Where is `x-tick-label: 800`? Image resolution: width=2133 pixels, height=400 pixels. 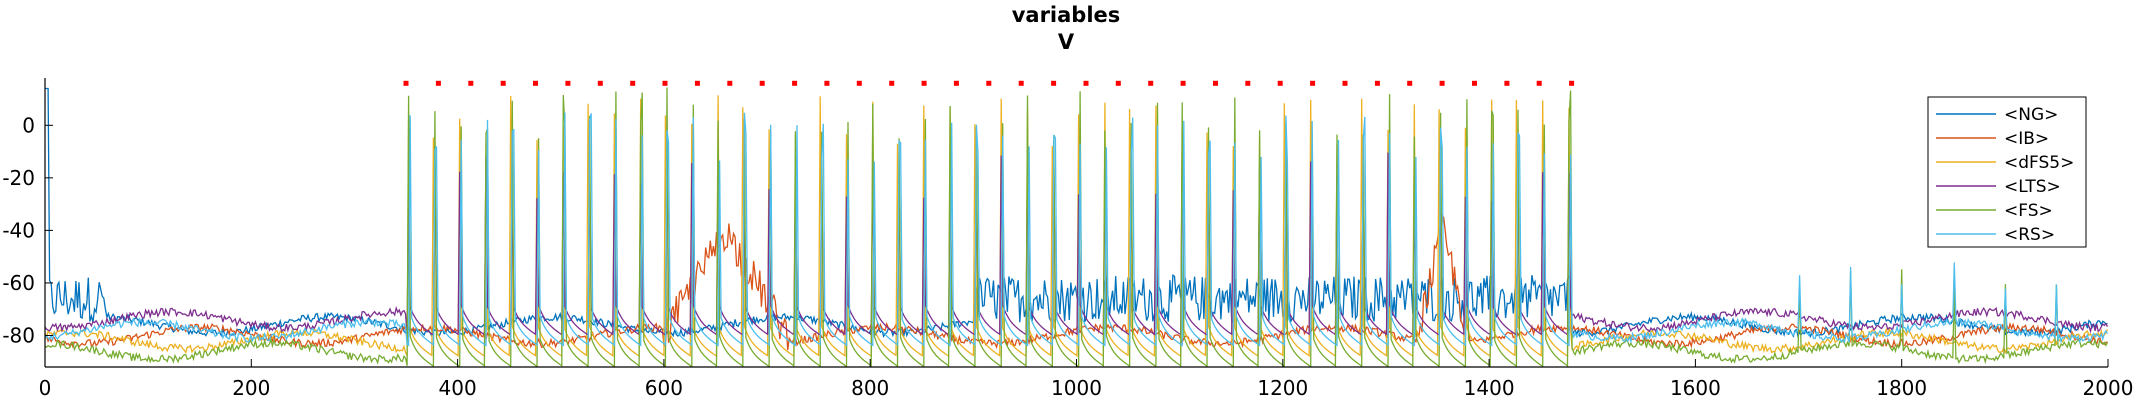
x-tick-label: 800 is located at coordinates (870, 388).